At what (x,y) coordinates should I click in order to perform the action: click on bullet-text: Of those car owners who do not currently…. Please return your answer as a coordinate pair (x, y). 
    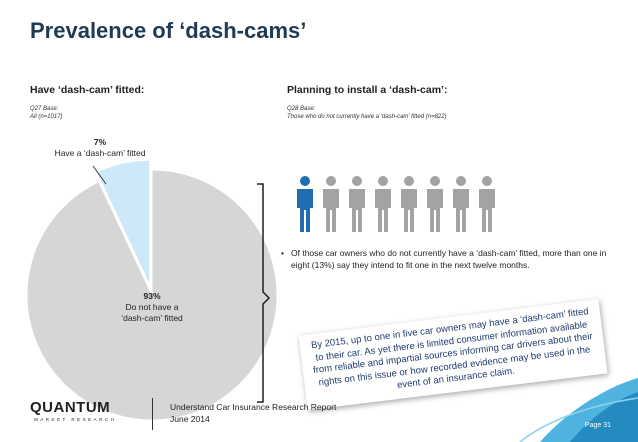
    Looking at the image, I should click on (449, 259).